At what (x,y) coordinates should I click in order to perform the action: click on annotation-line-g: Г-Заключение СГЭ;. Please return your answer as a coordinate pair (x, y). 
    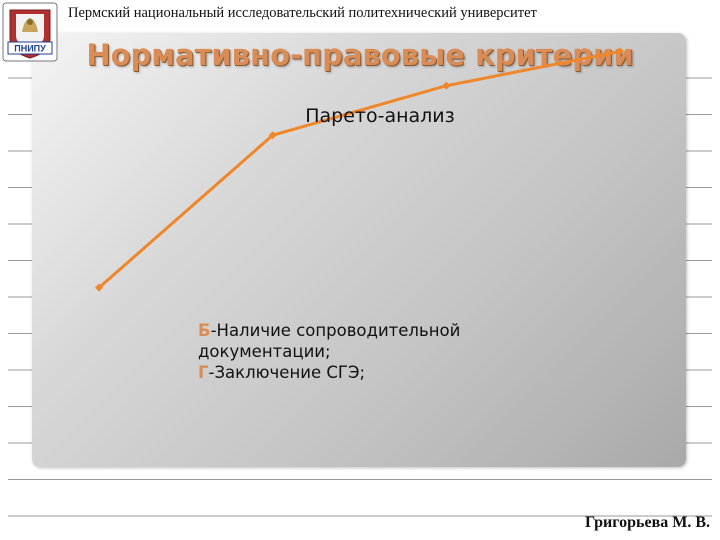
    Looking at the image, I should click on (329, 372).